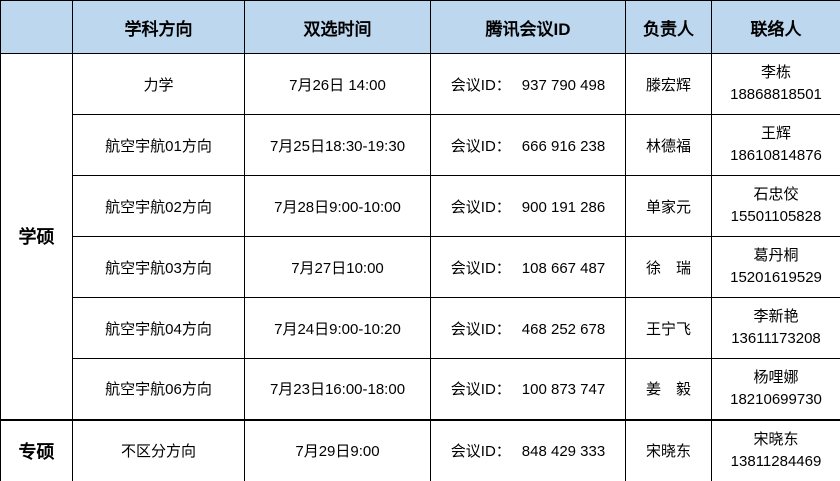 This screenshot has width=840, height=481. Describe the element at coordinates (337, 328) in the screenshot. I see `time-cell: 7月24日9:00-10:20` at that location.